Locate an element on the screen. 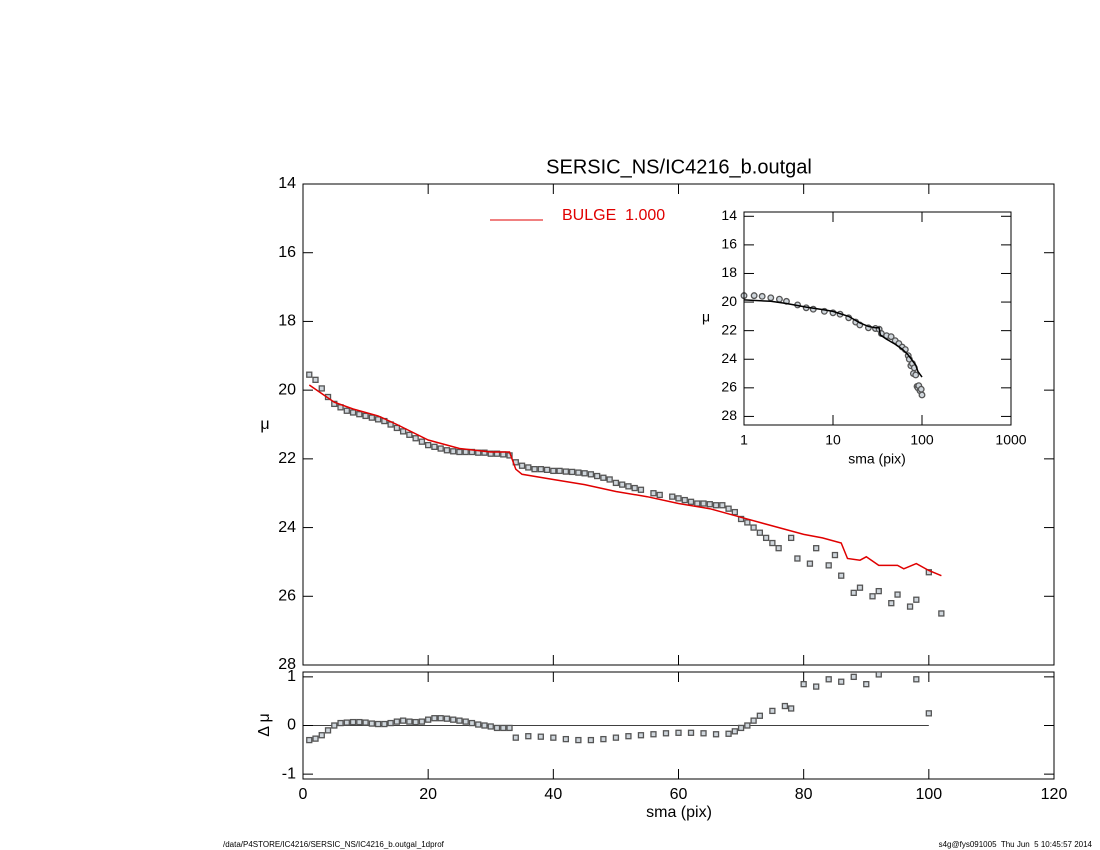 The width and height of the screenshot is (1100, 850). x-tick-label: 100 is located at coordinates (928, 794).